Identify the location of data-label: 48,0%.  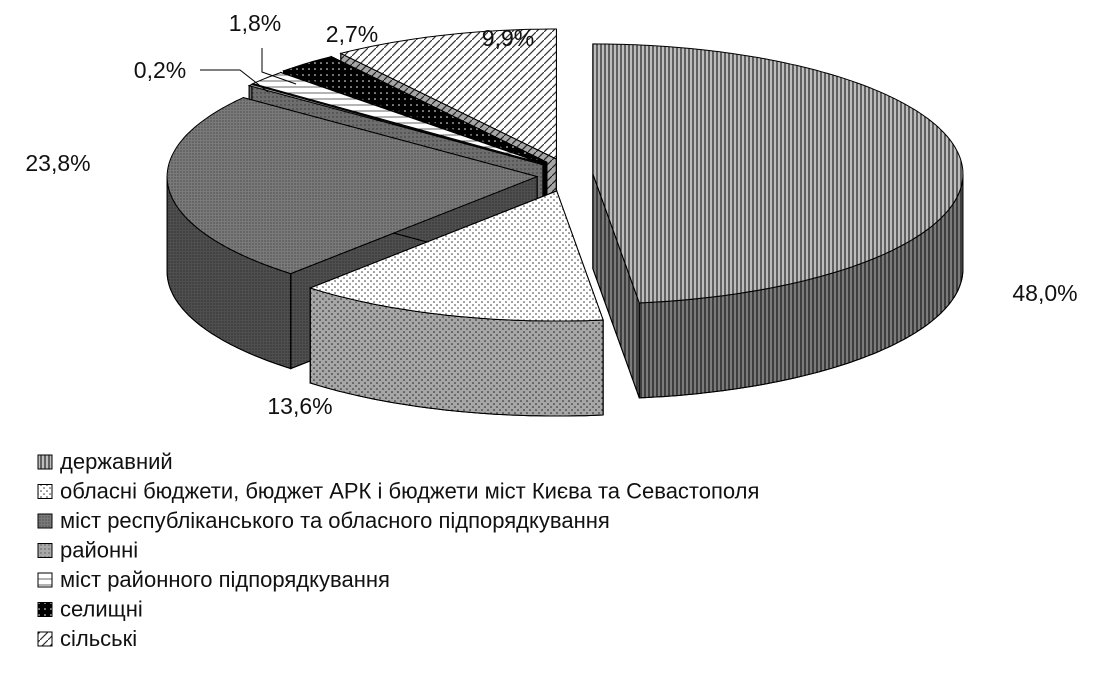
(1044, 293).